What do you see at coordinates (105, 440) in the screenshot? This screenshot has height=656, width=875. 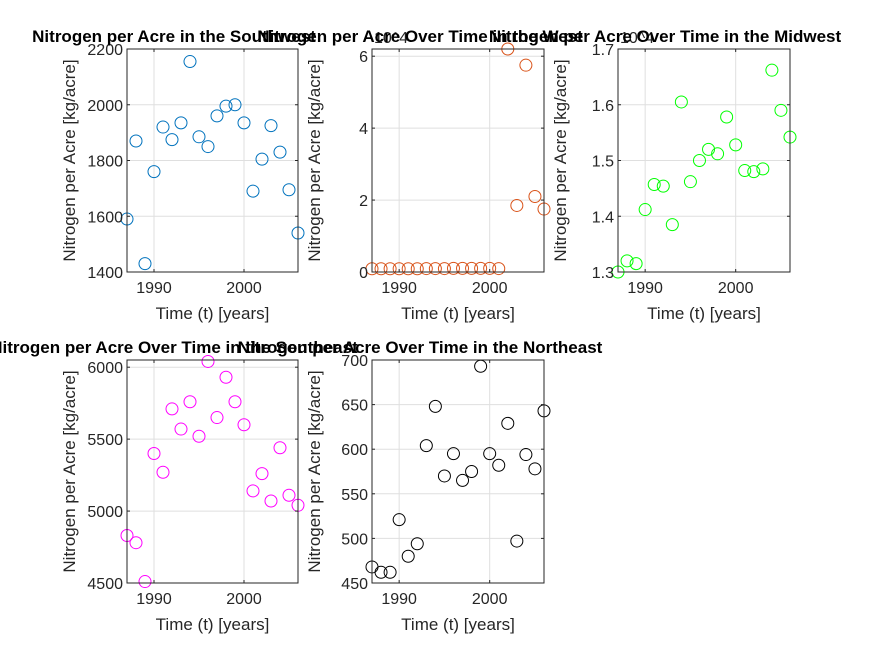 I see `y-tick-label: 5500` at bounding box center [105, 440].